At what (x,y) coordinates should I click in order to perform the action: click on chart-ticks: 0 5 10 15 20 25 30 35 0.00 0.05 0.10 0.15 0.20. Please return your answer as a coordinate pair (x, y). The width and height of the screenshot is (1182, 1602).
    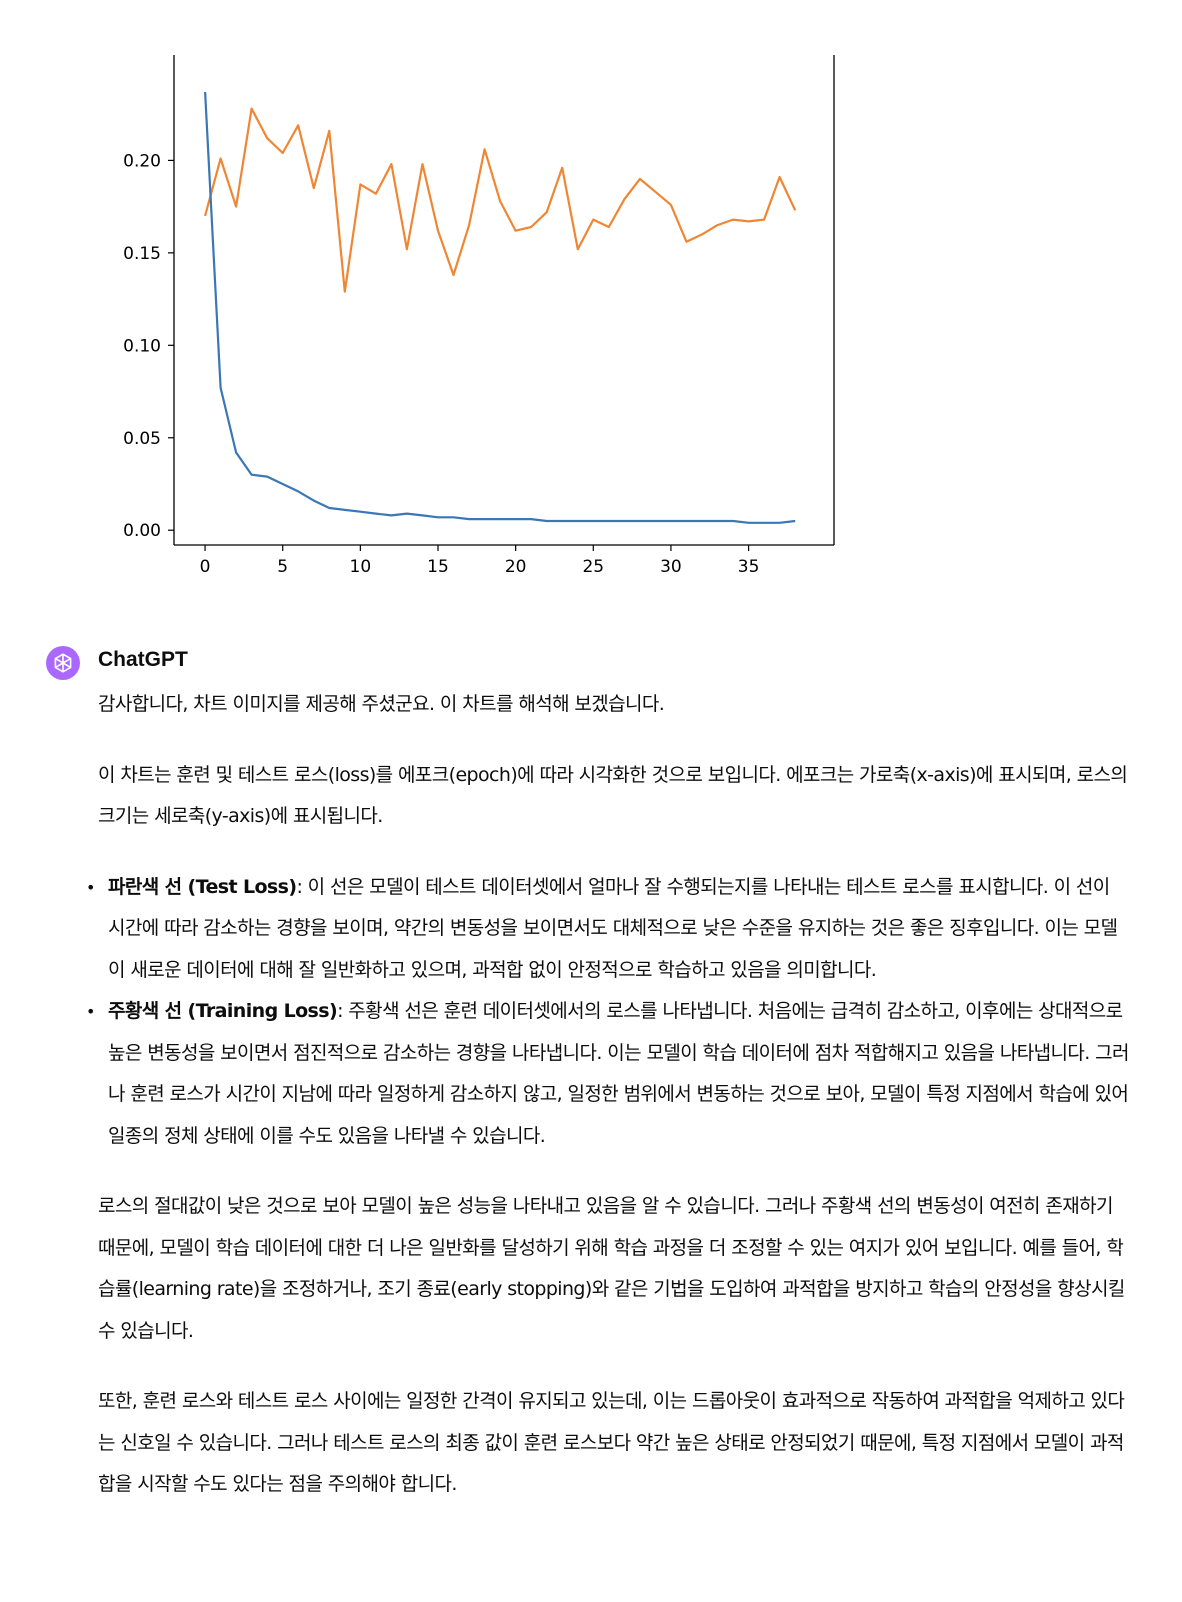
    Looking at the image, I should click on (441, 364).